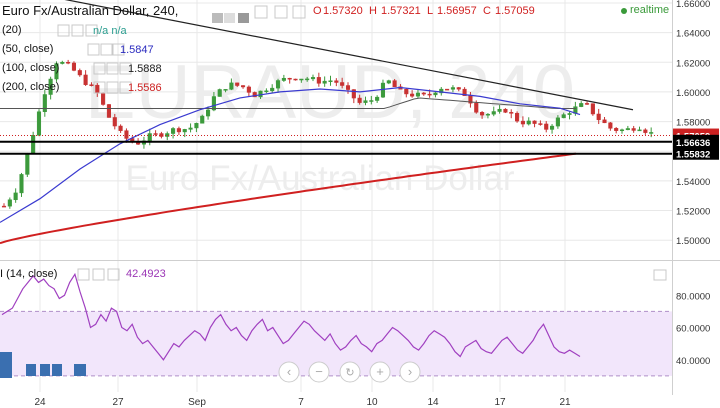 Image resolution: width=720 pixels, height=408 pixels. Describe the element at coordinates (281, 12) in the screenshot. I see `toolbar-button-icon` at that location.